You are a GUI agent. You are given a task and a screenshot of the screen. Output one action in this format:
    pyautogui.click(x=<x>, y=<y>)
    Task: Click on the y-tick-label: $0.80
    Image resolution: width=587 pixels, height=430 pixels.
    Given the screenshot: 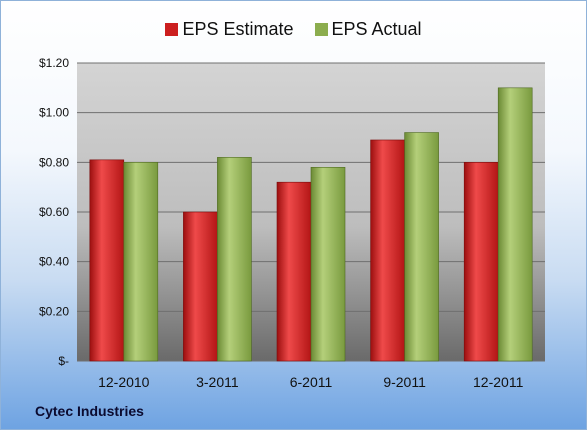 What is the action you would take?
    pyautogui.click(x=54, y=162)
    